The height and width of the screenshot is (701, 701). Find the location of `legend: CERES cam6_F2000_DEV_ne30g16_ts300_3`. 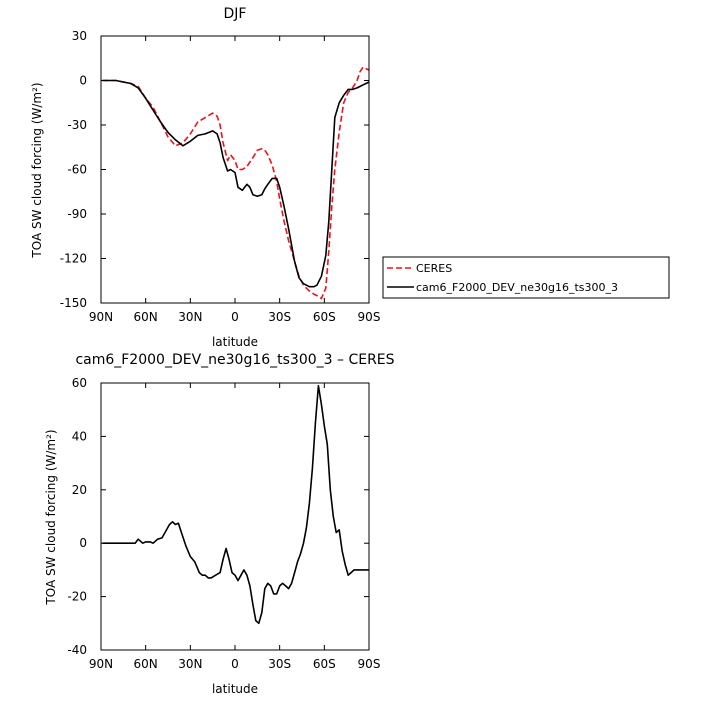

legend: CERES cam6_F2000_DEV_ne30g16_ts300_3 is located at coordinates (526, 277).